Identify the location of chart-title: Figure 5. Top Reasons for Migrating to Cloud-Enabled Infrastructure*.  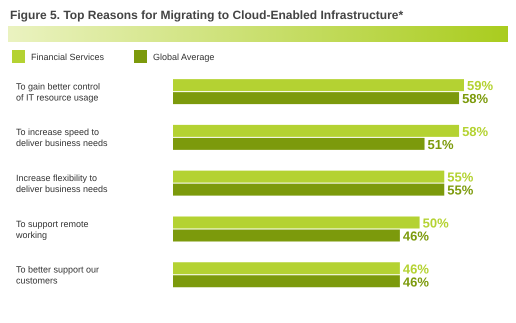
(206, 16).